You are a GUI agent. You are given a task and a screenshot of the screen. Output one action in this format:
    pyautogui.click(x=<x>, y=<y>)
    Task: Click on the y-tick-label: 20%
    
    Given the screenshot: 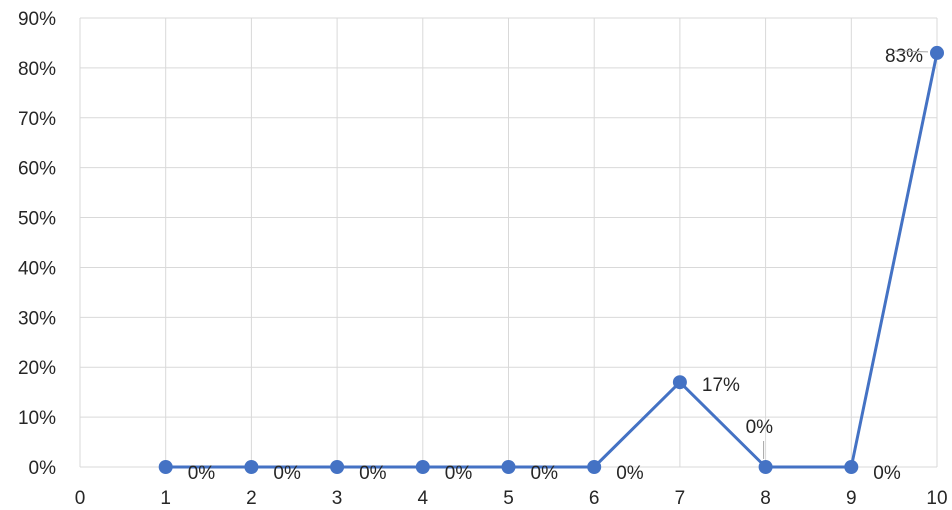 What is the action you would take?
    pyautogui.click(x=37, y=368)
    